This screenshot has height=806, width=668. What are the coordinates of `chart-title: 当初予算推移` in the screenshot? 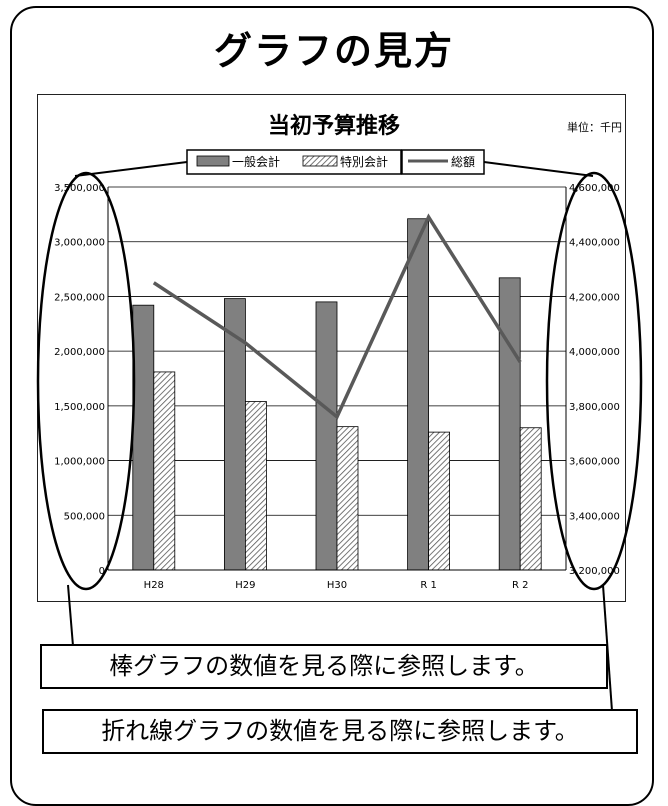 It's located at (334, 126).